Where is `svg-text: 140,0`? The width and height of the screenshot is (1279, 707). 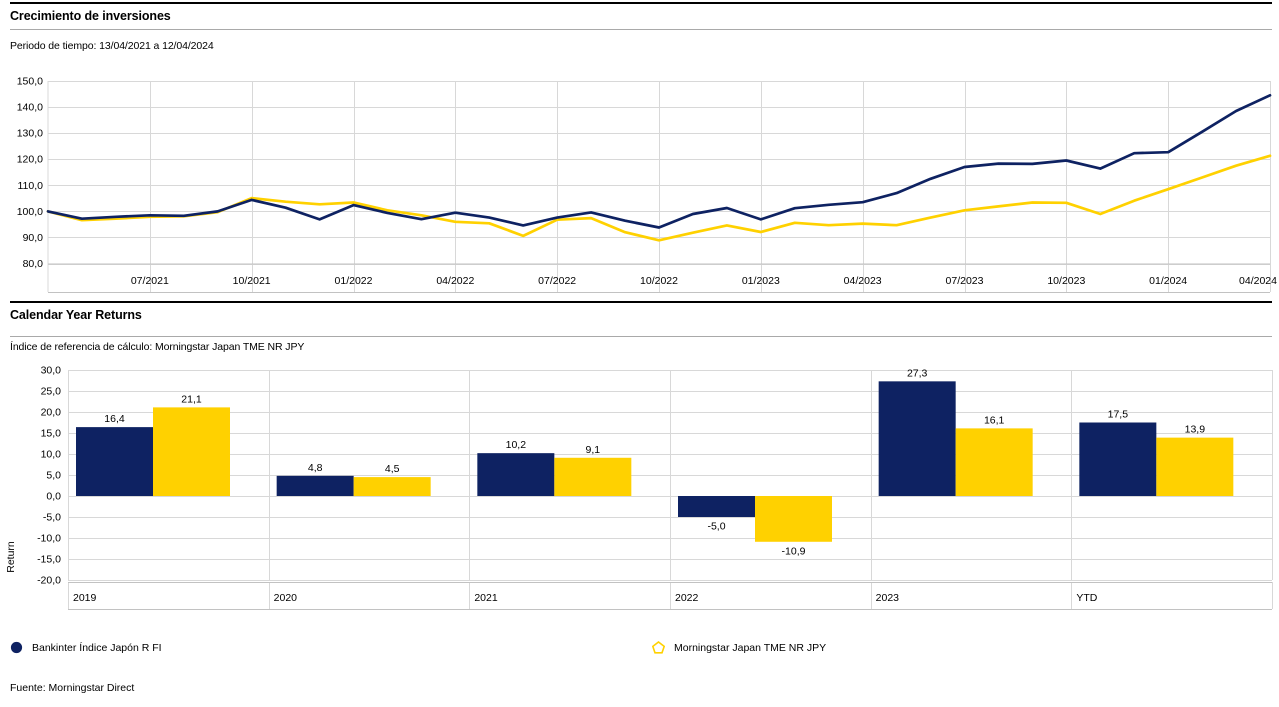
svg-text: 140,0 is located at coordinates (30, 108).